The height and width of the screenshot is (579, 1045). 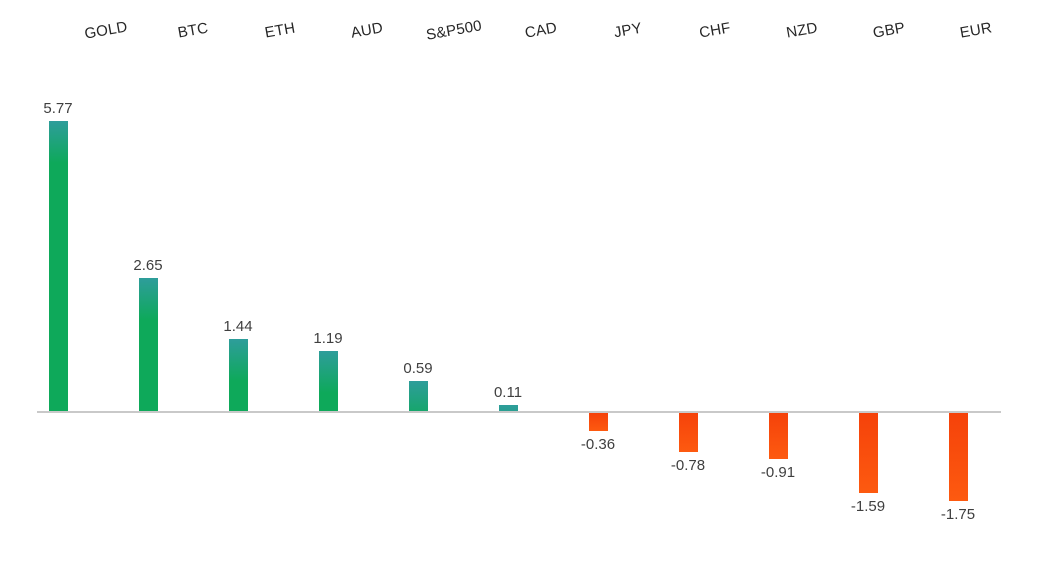 What do you see at coordinates (148, 344) in the screenshot?
I see `positive-bar-btc` at bounding box center [148, 344].